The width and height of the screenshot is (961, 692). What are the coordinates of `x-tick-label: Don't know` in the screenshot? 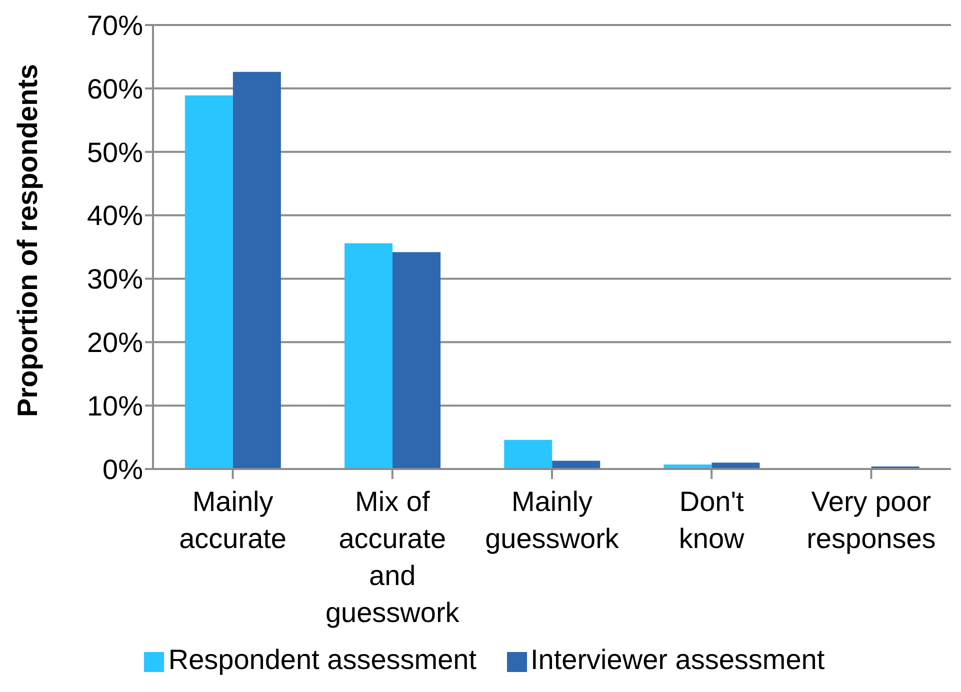 It's located at (712, 520).